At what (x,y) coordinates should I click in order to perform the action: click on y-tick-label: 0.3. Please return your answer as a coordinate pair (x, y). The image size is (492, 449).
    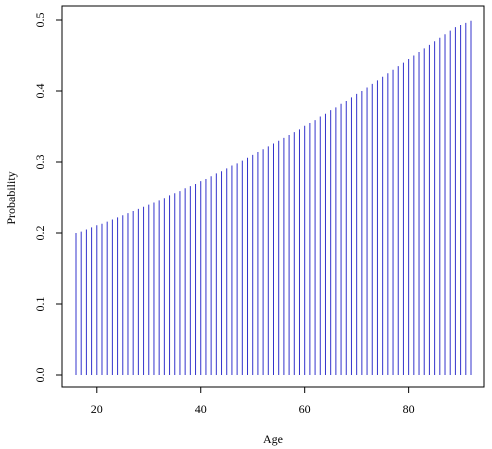
    Looking at the image, I should click on (40, 162).